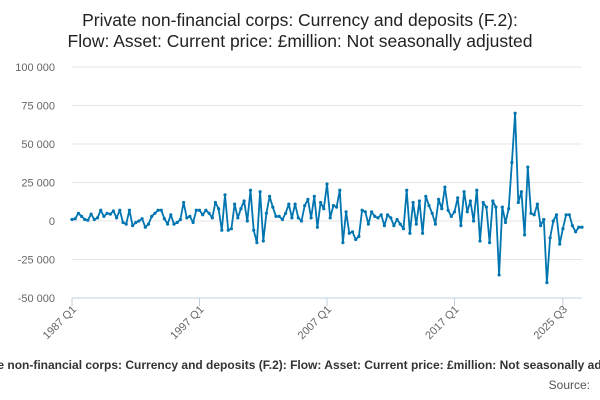 The height and width of the screenshot is (400, 600). What do you see at coordinates (52, 222) in the screenshot?
I see `y-tick-label: 0` at bounding box center [52, 222].